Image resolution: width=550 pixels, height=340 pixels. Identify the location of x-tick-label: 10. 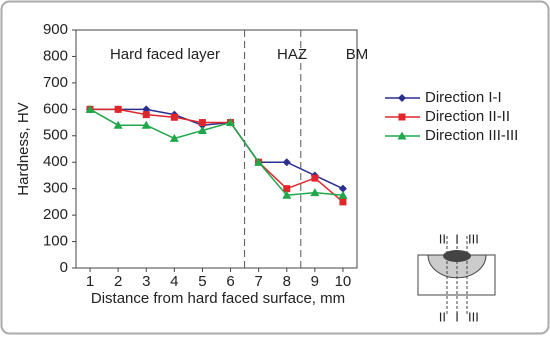
(343, 281).